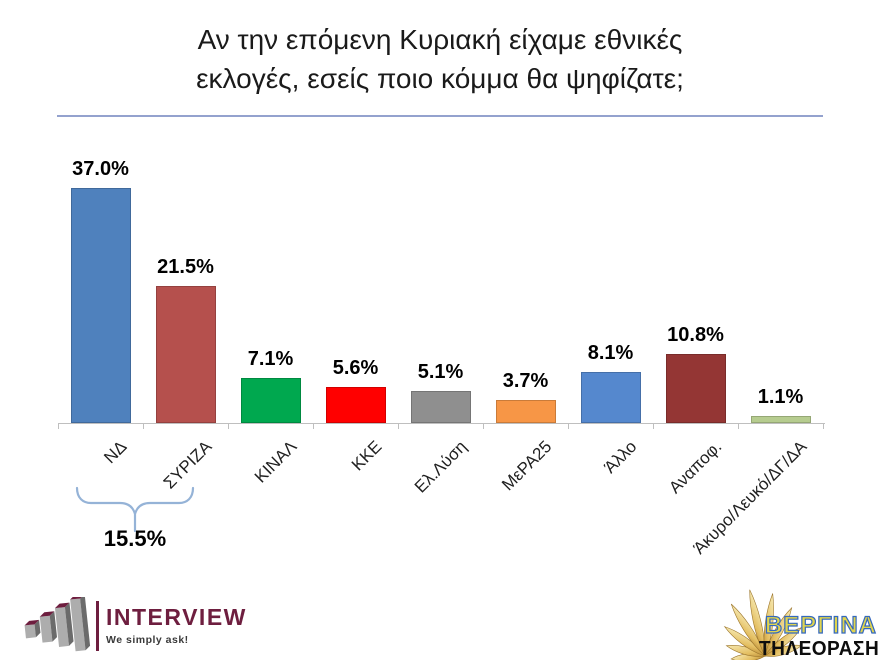 The height and width of the screenshot is (660, 880). What do you see at coordinates (185, 267) in the screenshot?
I see `bar-value-label-1: 21.5%` at bounding box center [185, 267].